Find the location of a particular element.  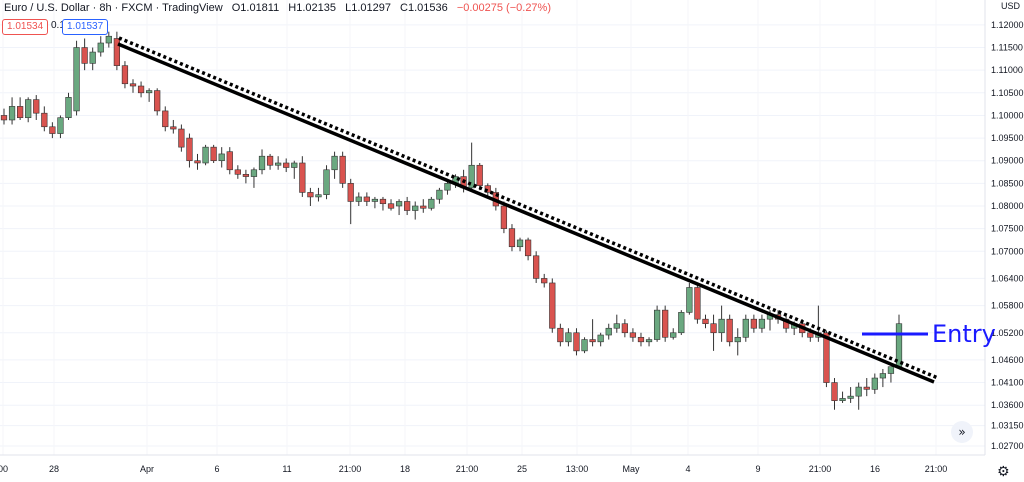

buy-price-box: 1.01537 is located at coordinates (85, 27).